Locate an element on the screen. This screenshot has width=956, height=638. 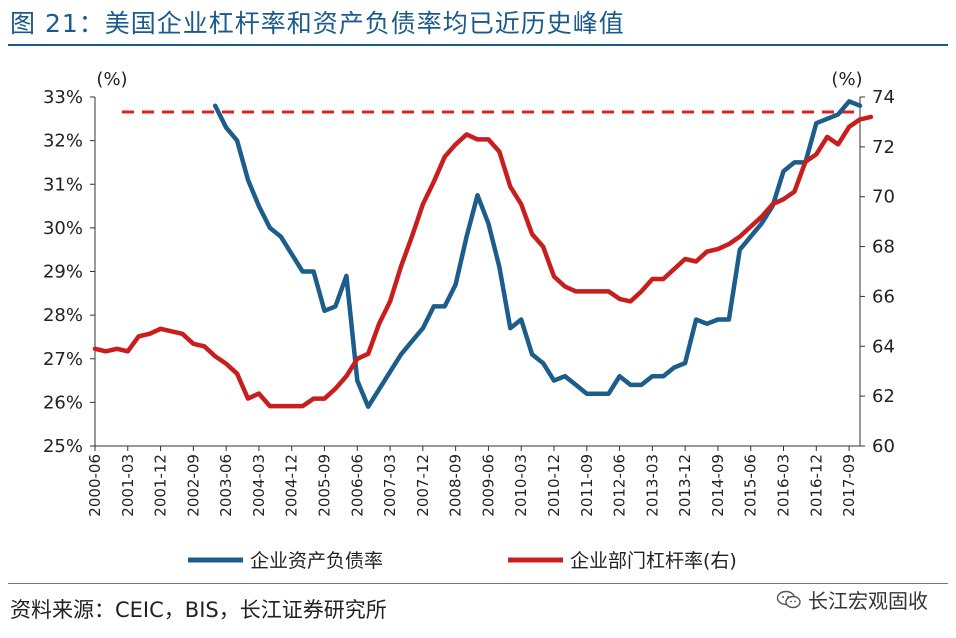
left-tick-label: 29% is located at coordinates (63, 272).